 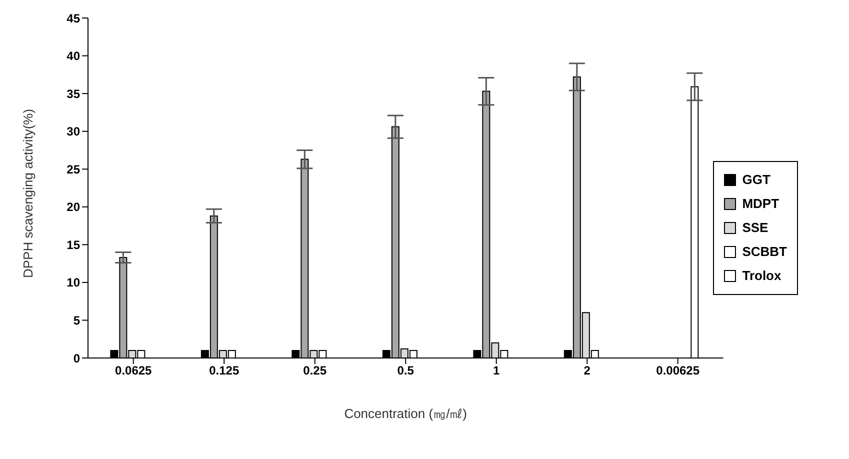 I want to click on legend-label: GGT, so click(x=756, y=180).